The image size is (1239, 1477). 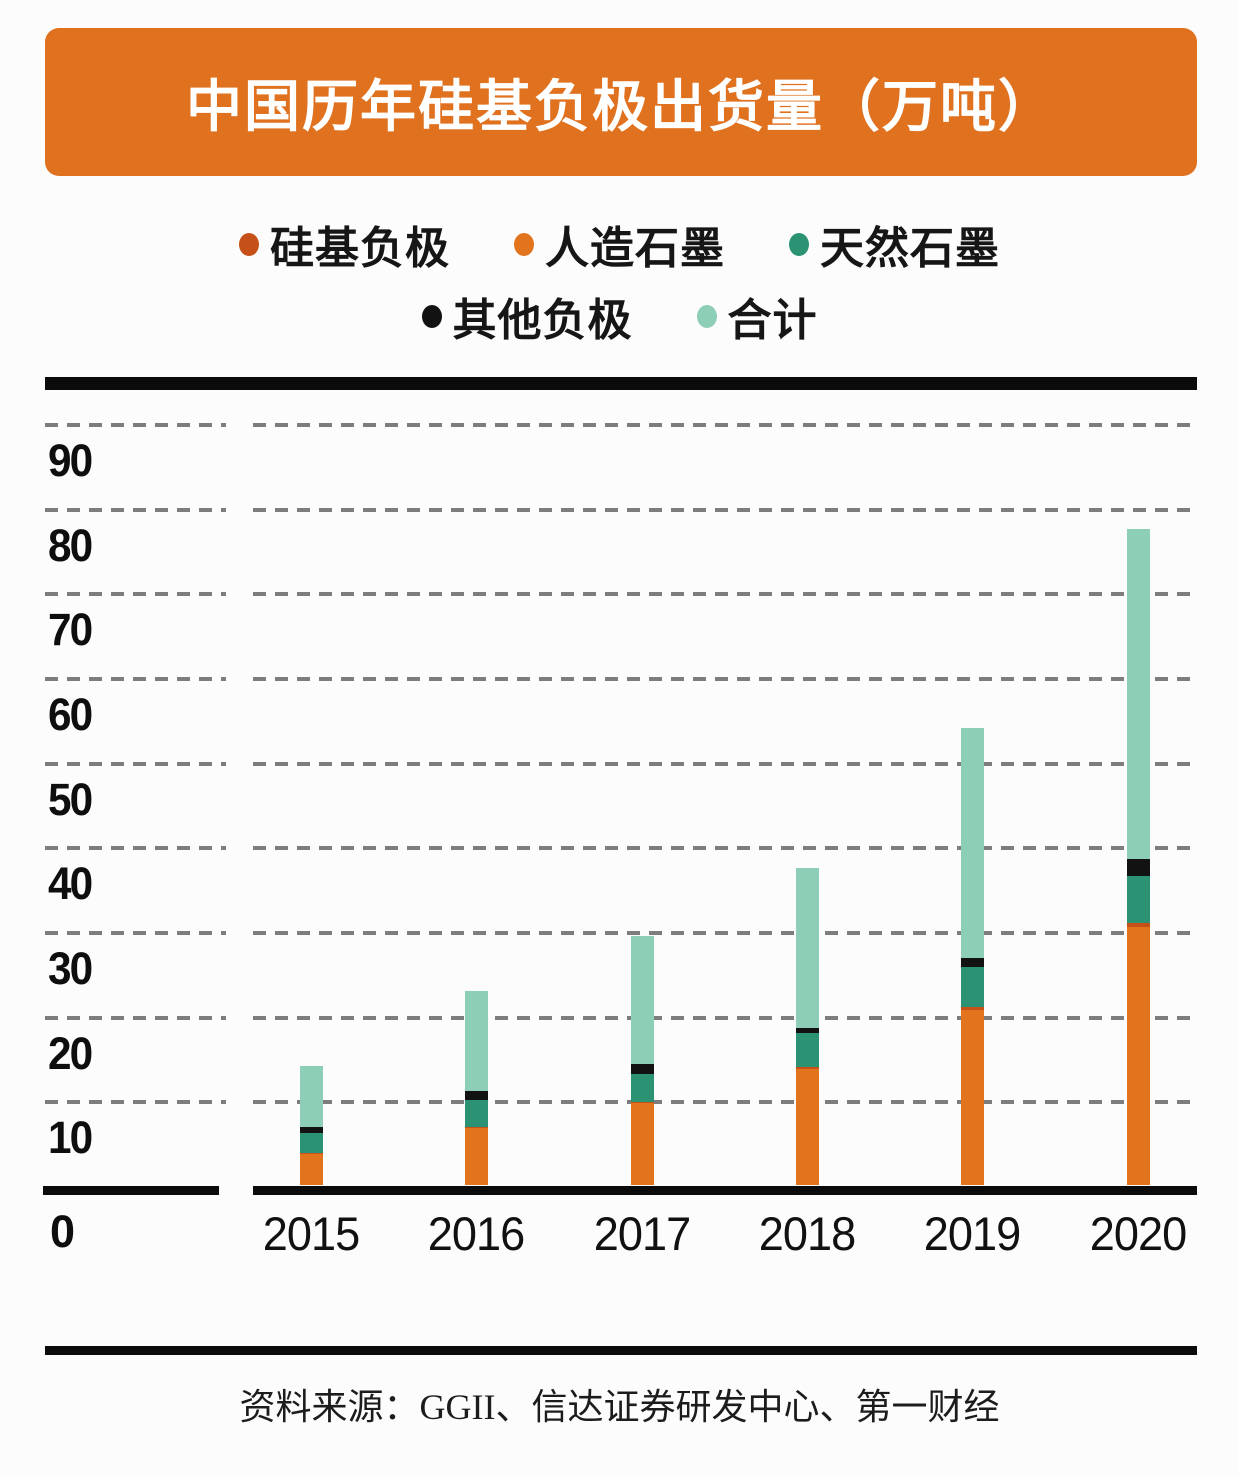 What do you see at coordinates (725, 594) in the screenshot?
I see `gridline-70-right` at bounding box center [725, 594].